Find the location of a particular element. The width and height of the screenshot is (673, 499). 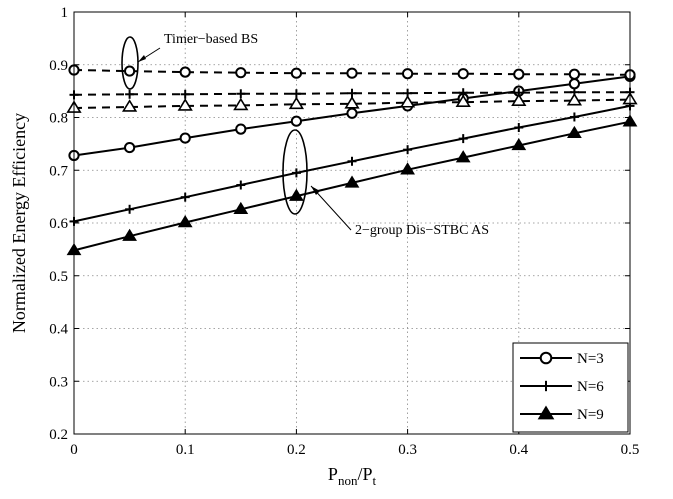

y-tick-label: 0.9 is located at coordinates (58, 66).